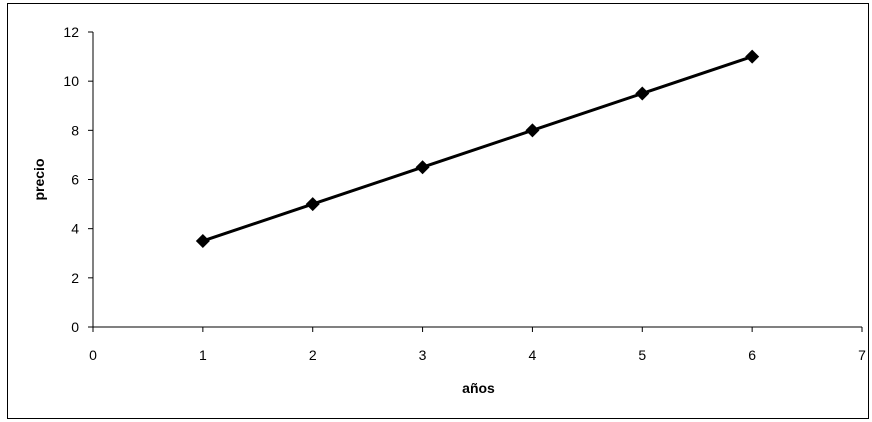 The width and height of the screenshot is (872, 422). I want to click on y-tick-label: 10, so click(71, 81).